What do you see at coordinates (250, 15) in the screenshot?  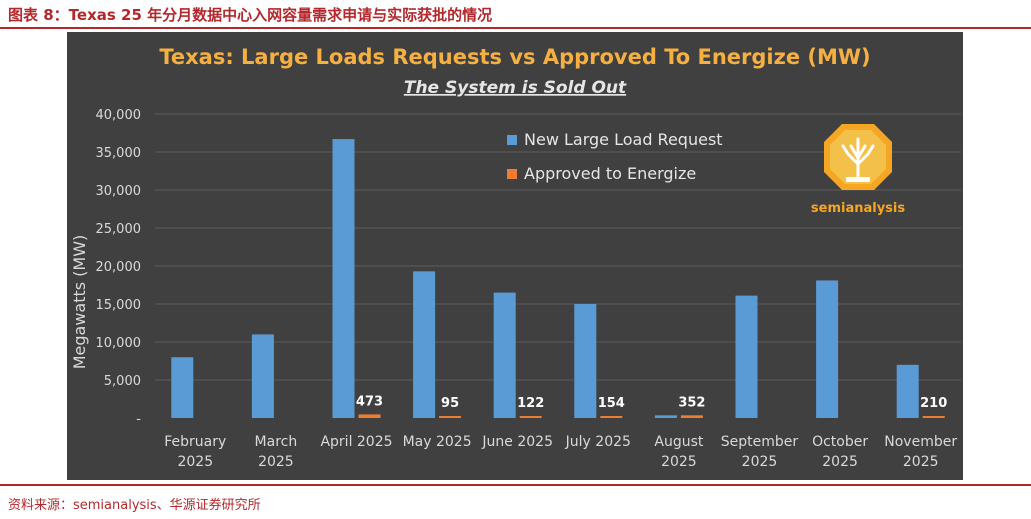 I see `figure-caption: 图表 8：Texas 25 年分月数据中心入网容量需求申请与实际获批的情况` at bounding box center [250, 15].